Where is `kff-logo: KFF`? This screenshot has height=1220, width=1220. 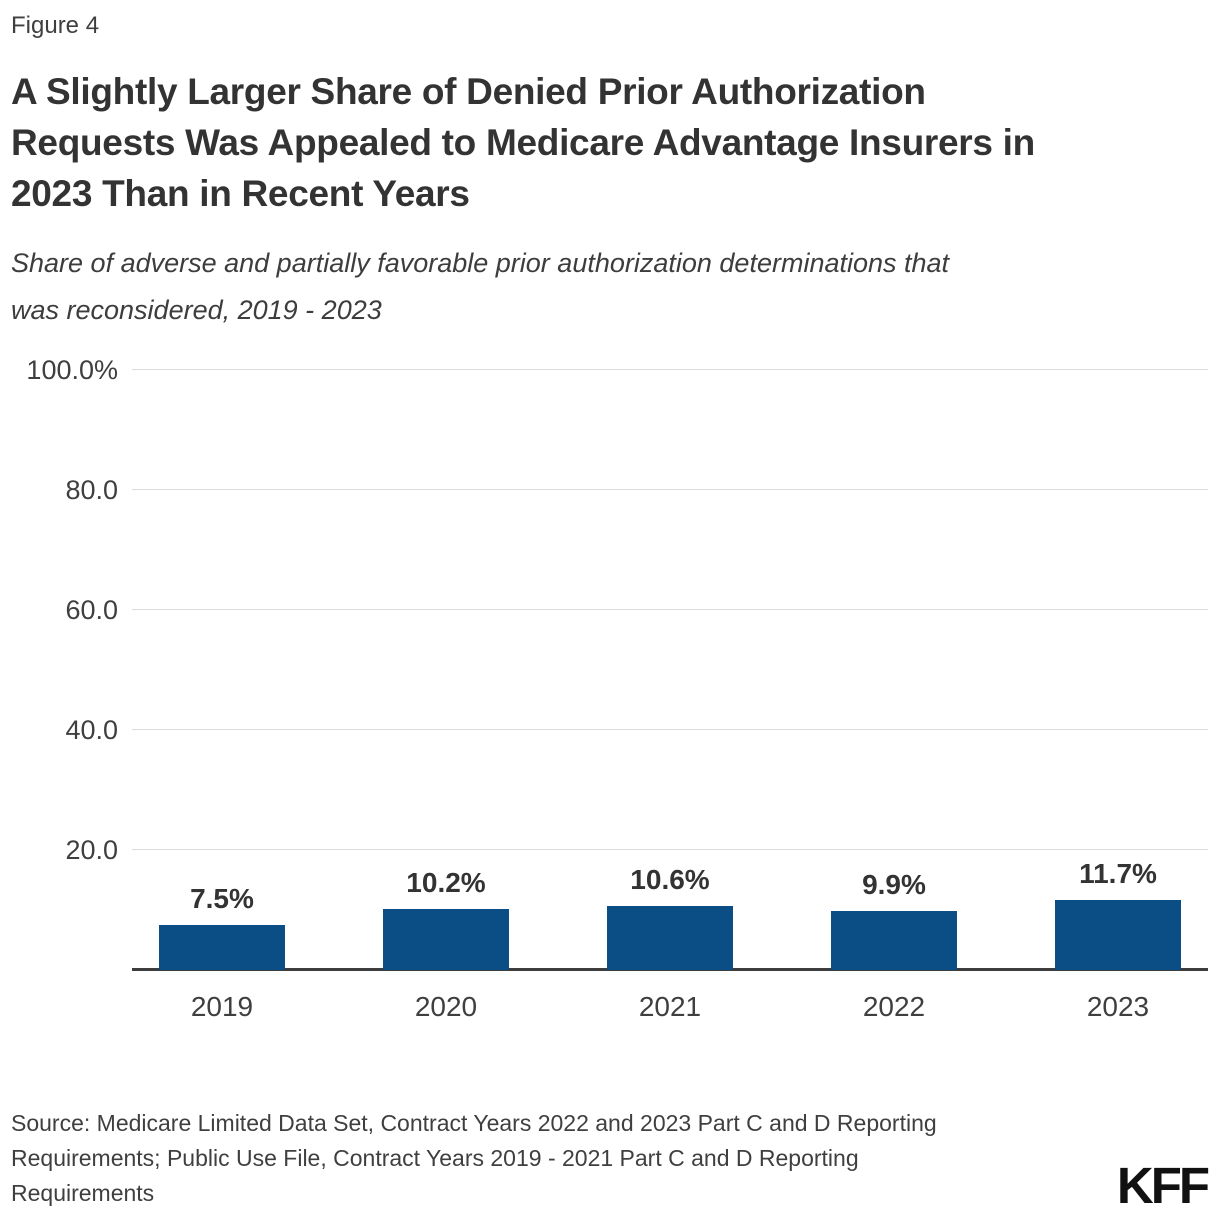
kff-logo: KFF is located at coordinates (1163, 1185).